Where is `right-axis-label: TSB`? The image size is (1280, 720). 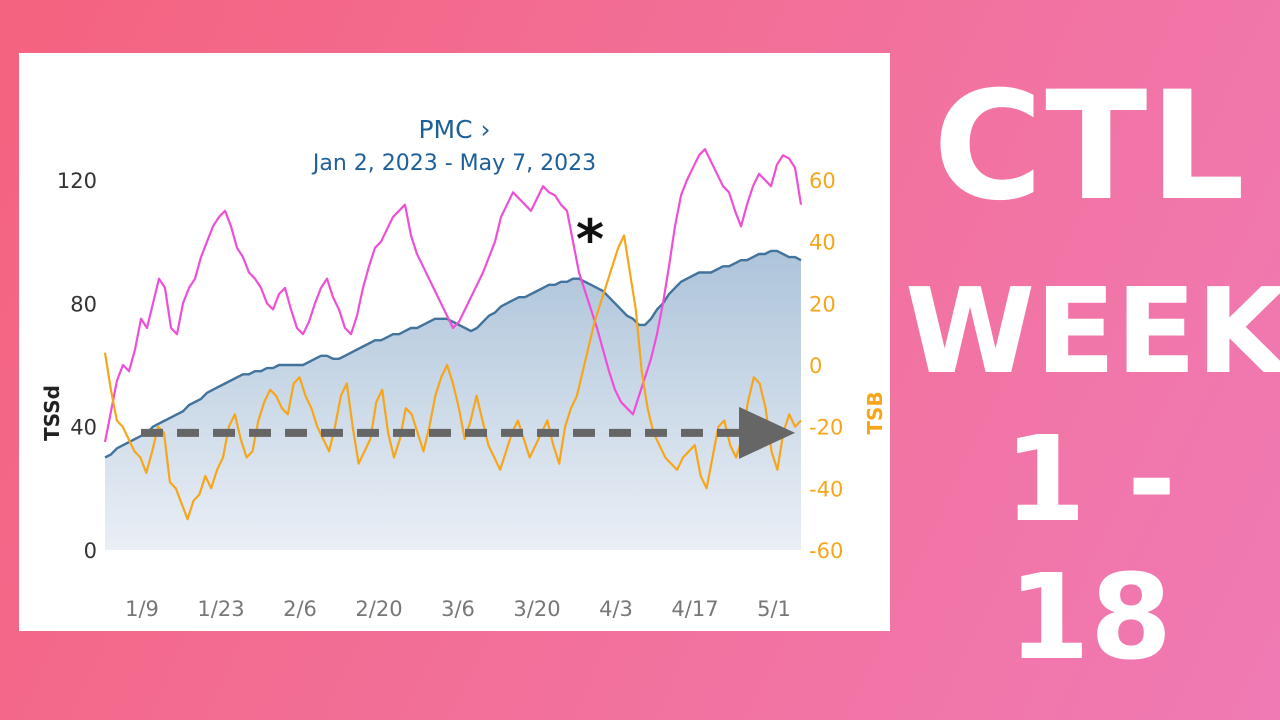 right-axis-label: TSB is located at coordinates (875, 412).